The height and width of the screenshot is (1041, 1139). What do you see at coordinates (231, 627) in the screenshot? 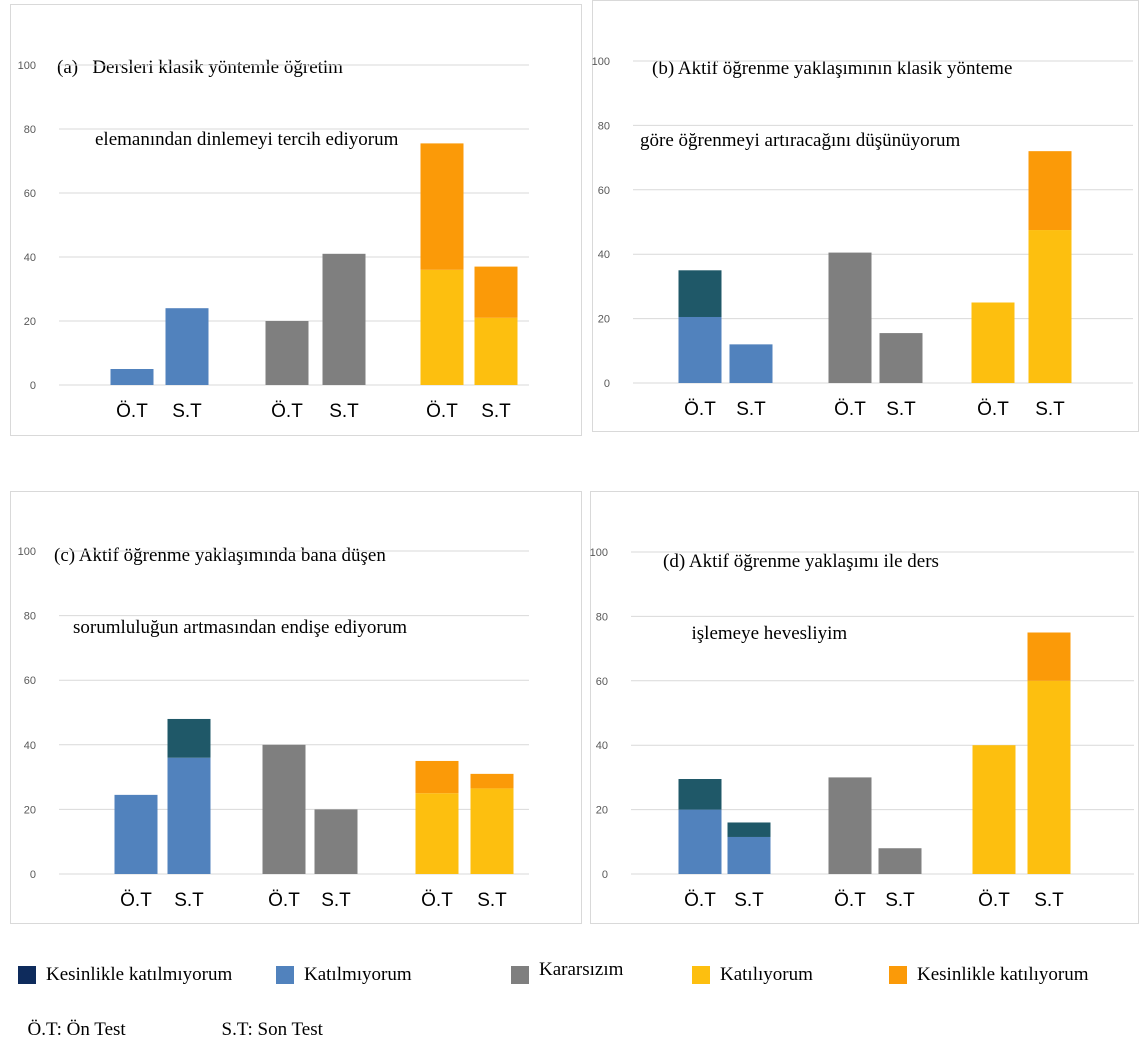
I see `chart-title-c-line-2: sorumluluğun artmasından endişe ediyorum` at bounding box center [231, 627].